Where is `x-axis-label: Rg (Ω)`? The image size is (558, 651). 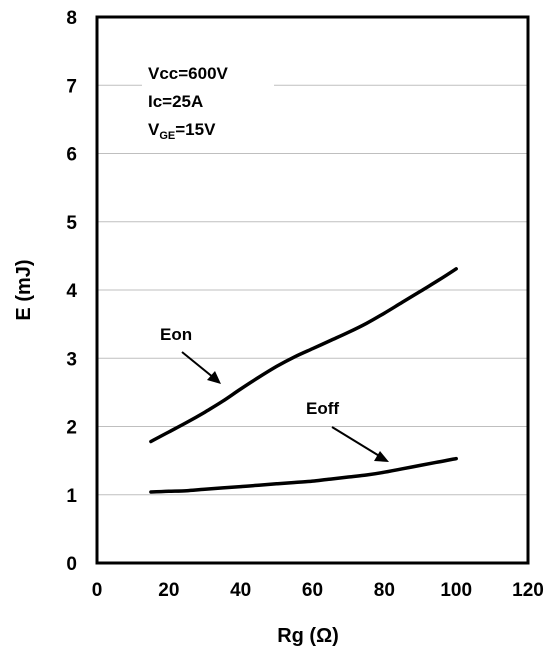 x-axis-label: Rg (Ω) is located at coordinates (308, 636).